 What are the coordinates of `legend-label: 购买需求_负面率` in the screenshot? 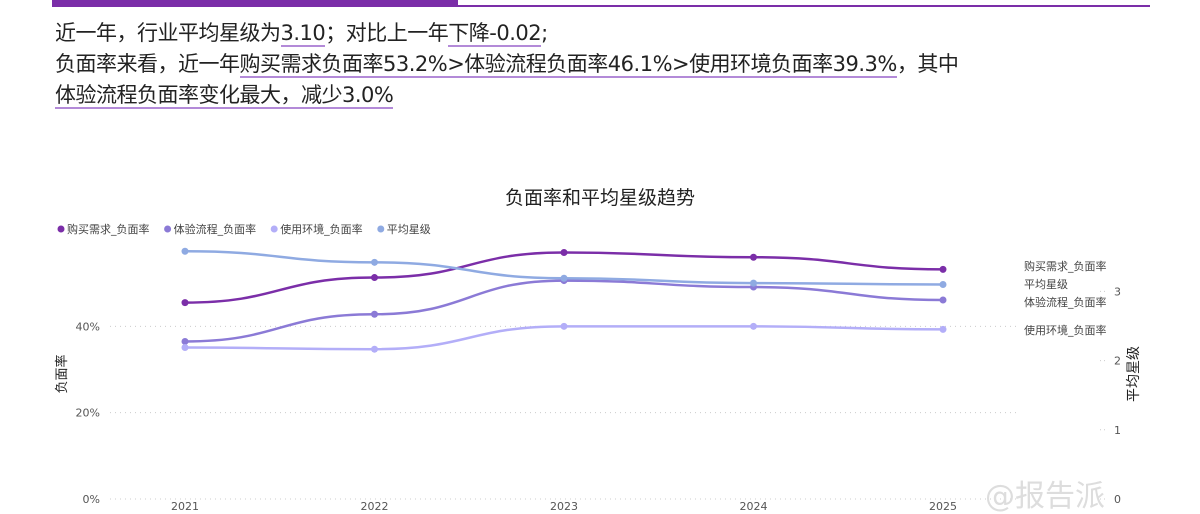 It's located at (108, 229).